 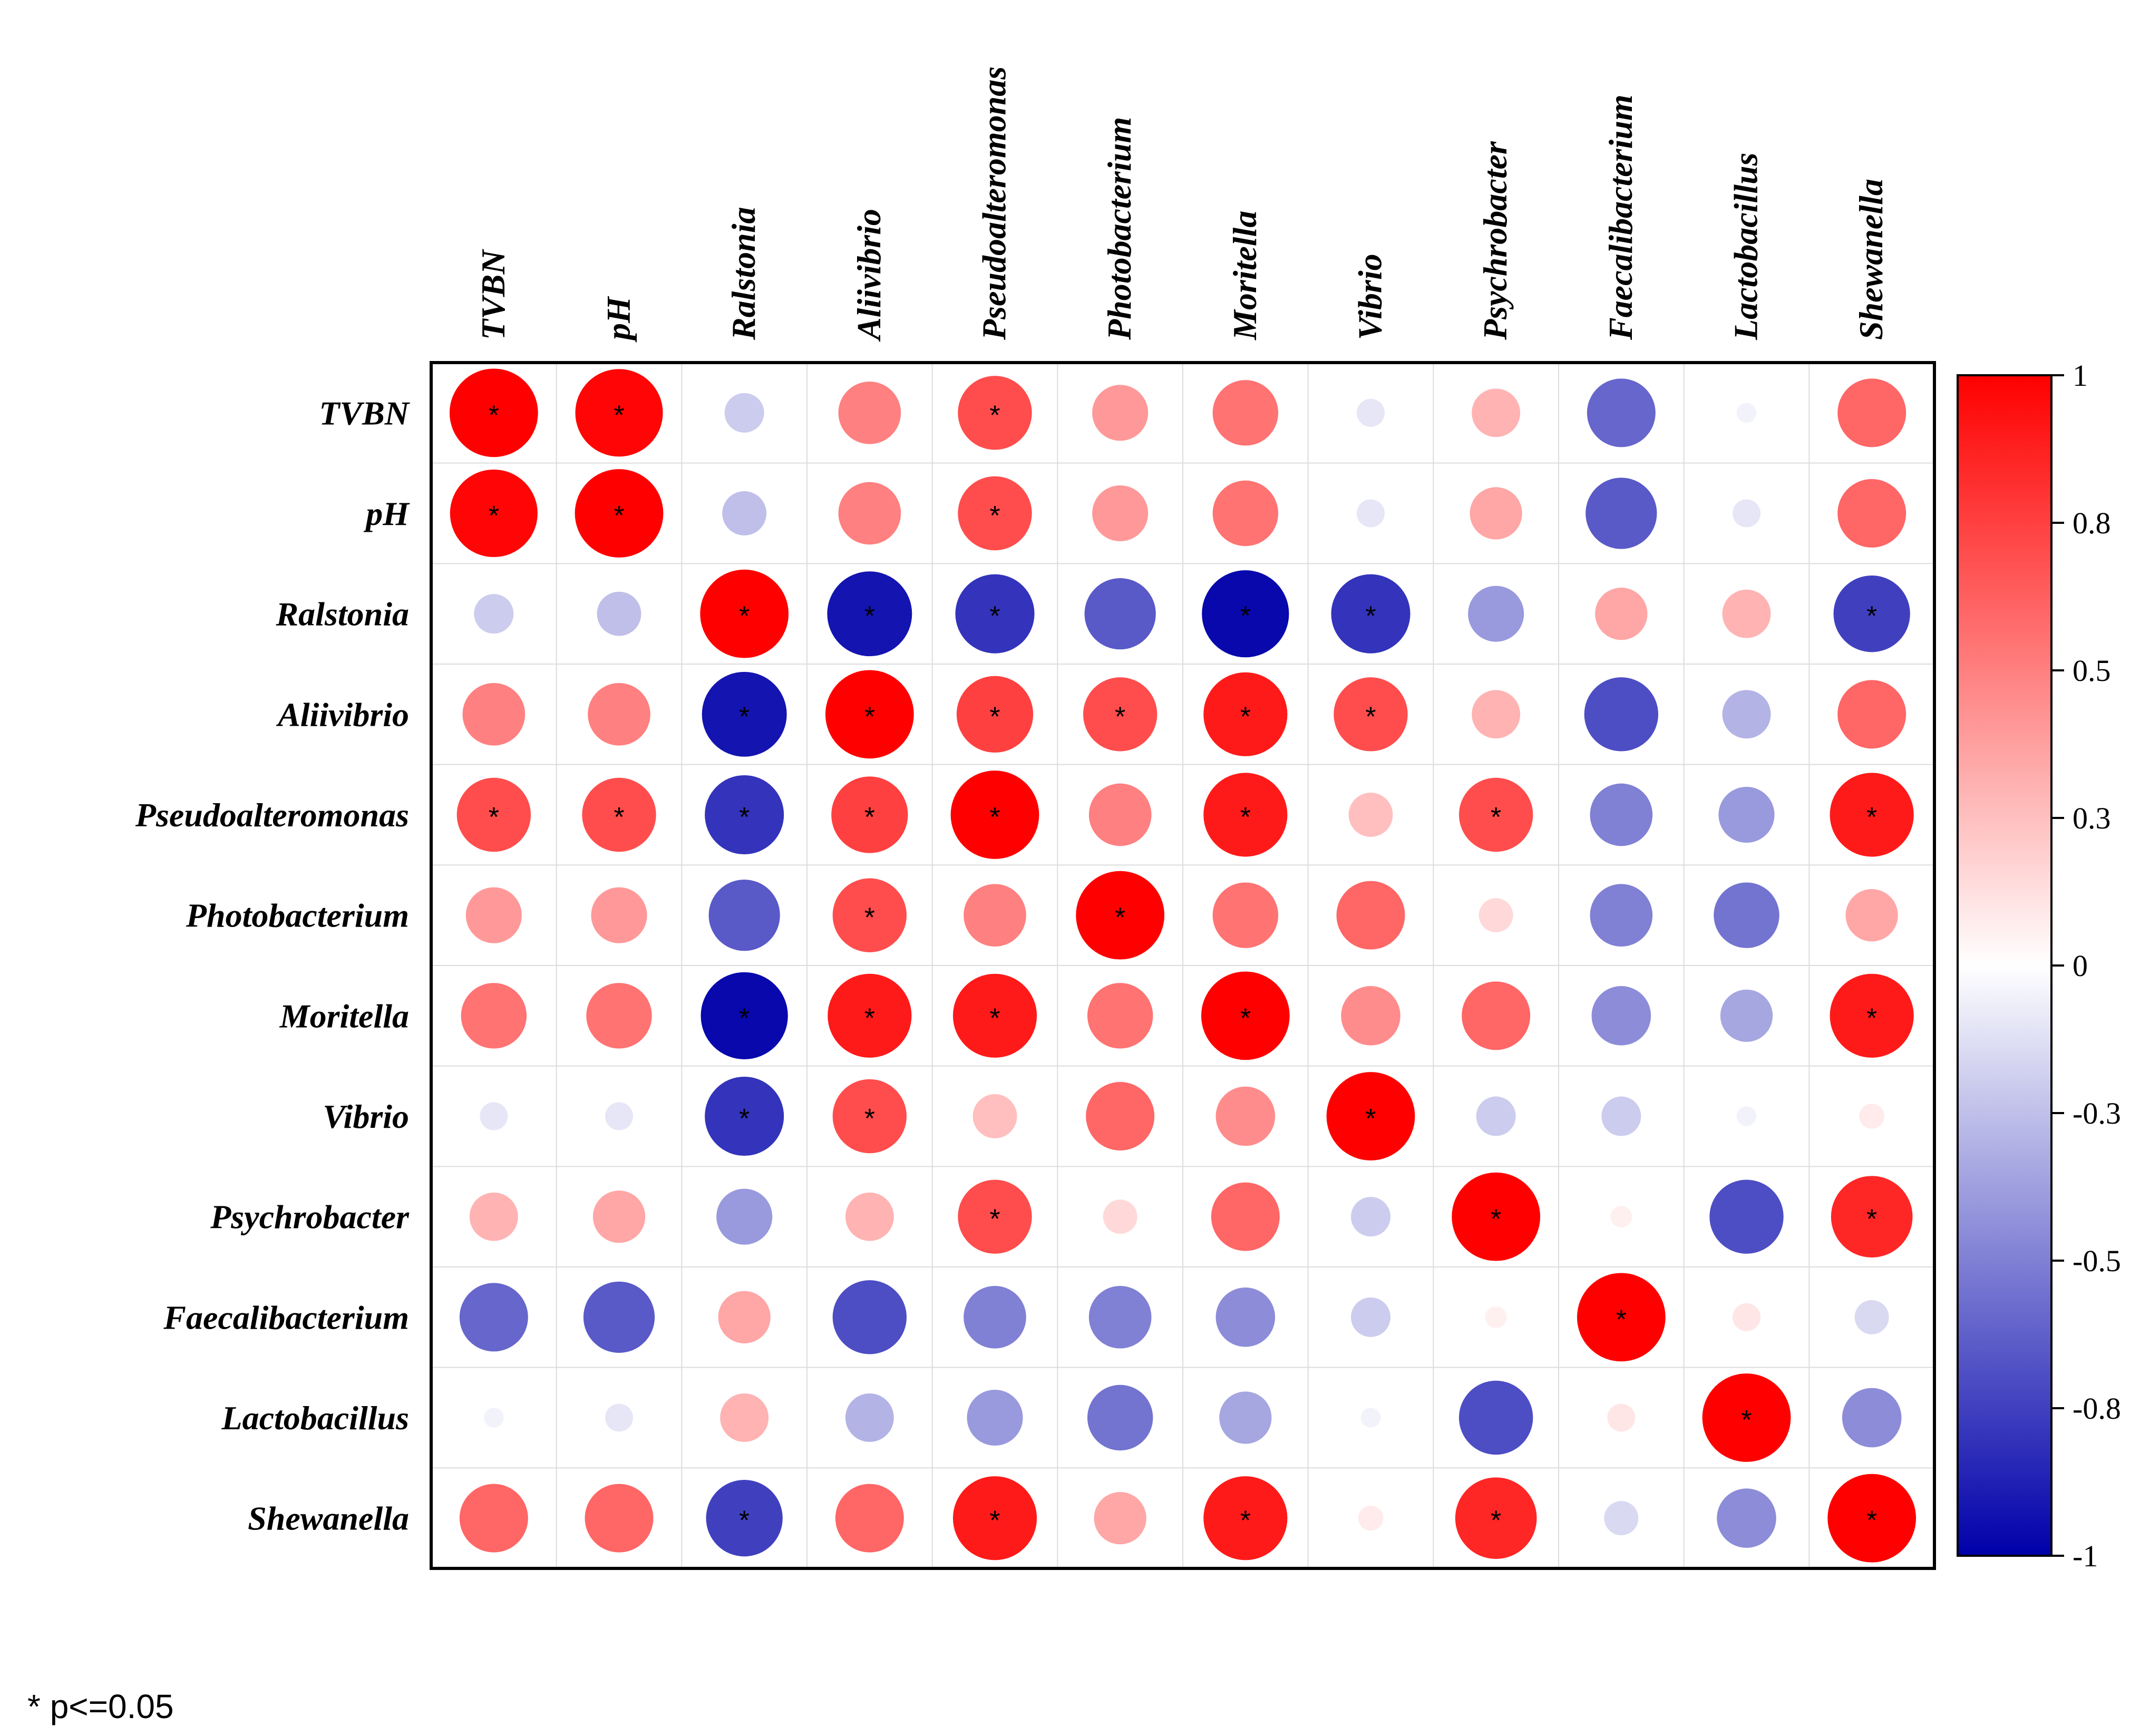 I want to click on corr-circle-ph-lactobacillus, so click(x=1747, y=513).